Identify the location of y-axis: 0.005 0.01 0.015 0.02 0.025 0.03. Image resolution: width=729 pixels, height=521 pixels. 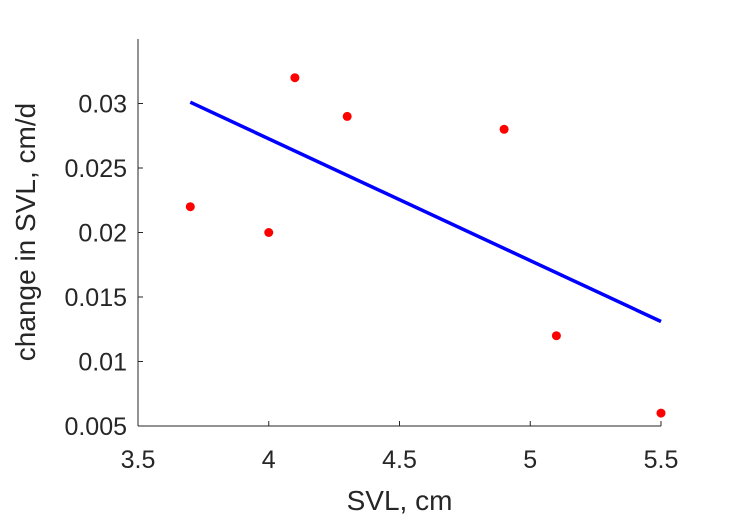
(103, 240).